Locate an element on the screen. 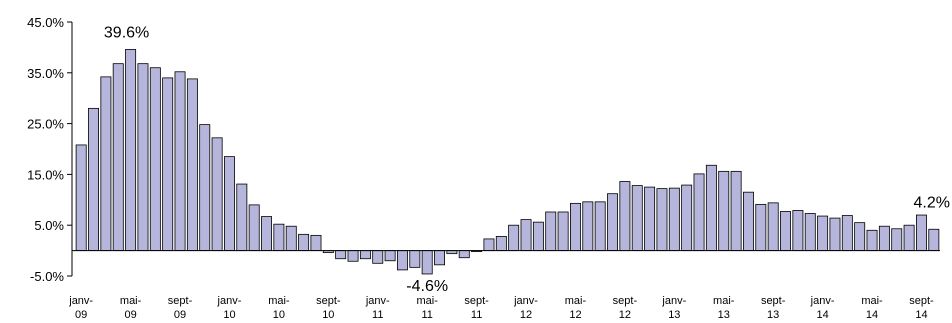 The height and width of the screenshot is (323, 952). y-tick-label: 15.0% is located at coordinates (45, 174).